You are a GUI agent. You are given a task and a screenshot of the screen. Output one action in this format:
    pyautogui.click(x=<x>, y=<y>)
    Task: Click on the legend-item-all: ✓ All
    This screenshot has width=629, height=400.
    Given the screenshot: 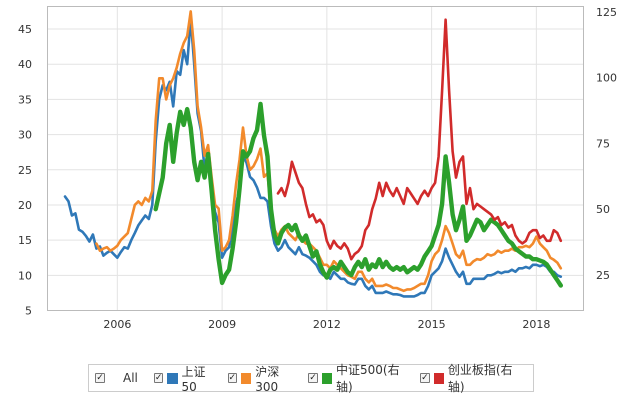 What is the action you would take?
    pyautogui.click(x=116, y=378)
    